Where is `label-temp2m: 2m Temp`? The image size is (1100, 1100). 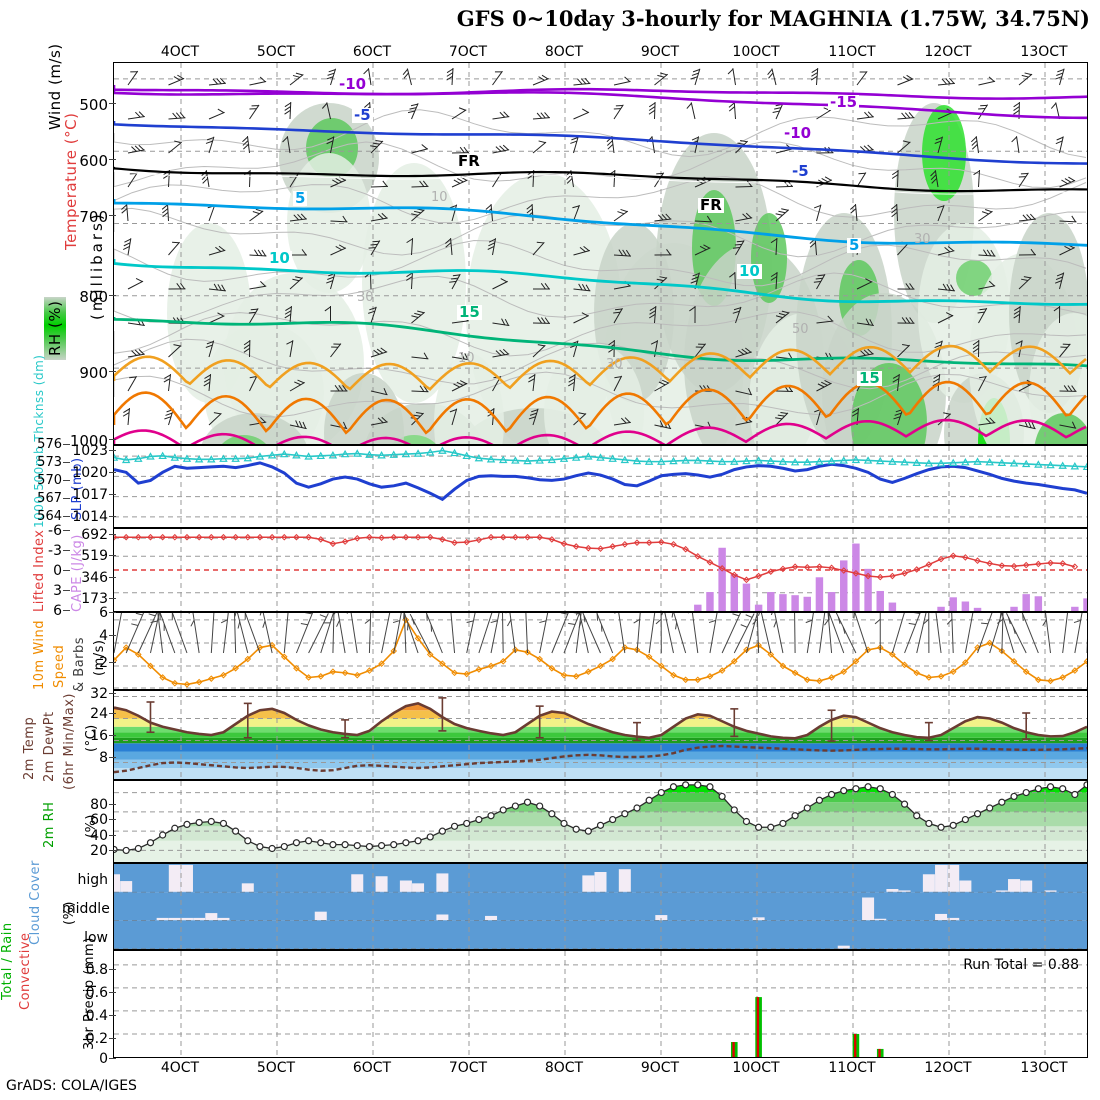
label-temp2m: 2m Temp is located at coordinates (29, 748).